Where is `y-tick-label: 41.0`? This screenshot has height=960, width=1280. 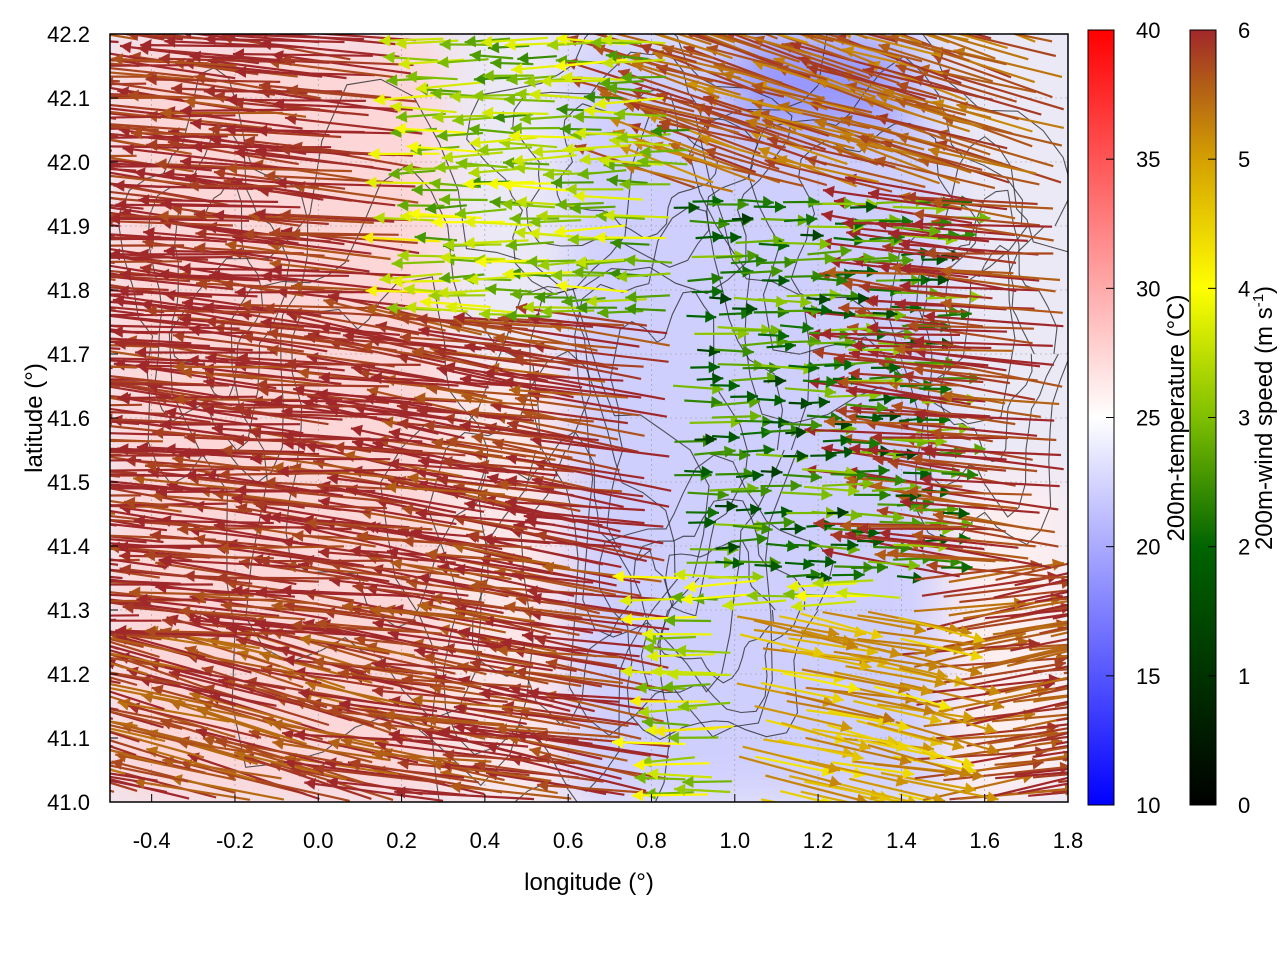
y-tick-label: 41.0 is located at coordinates (68, 802).